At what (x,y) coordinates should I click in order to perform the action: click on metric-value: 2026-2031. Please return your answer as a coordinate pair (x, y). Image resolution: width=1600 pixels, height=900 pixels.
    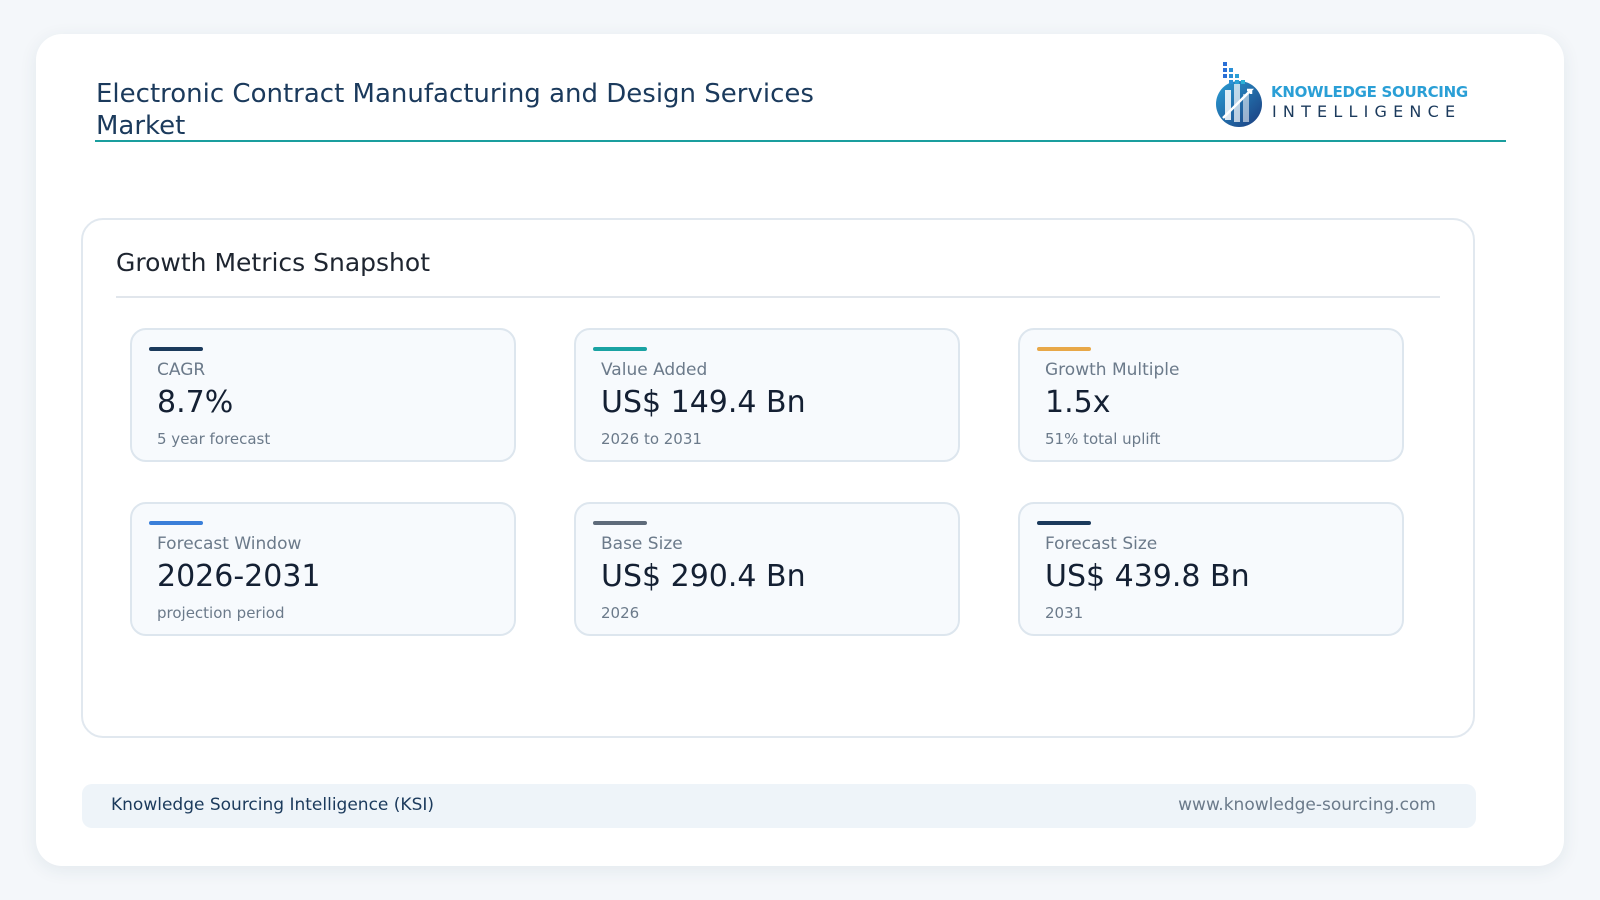
    Looking at the image, I should click on (239, 576).